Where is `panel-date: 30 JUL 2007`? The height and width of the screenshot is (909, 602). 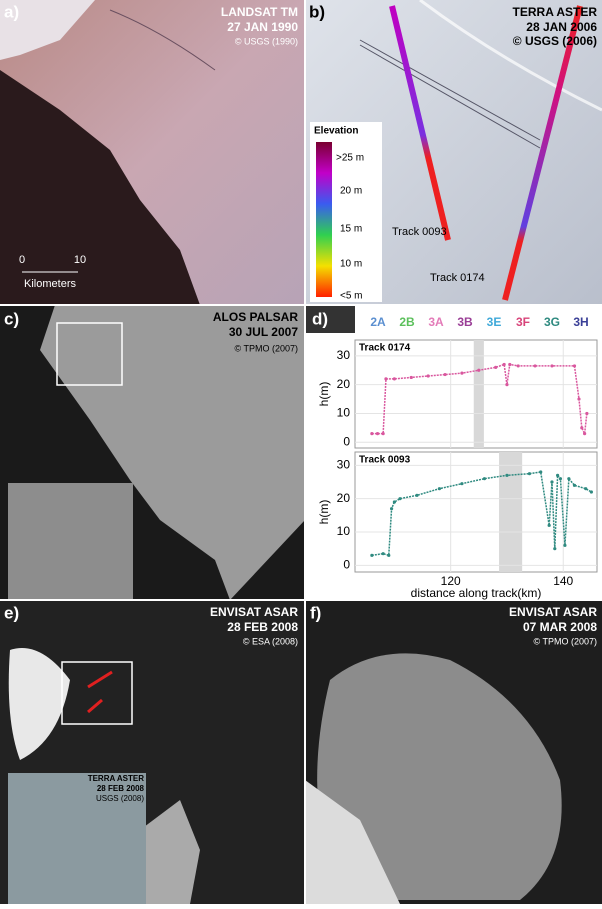 panel-date: 30 JUL 2007 is located at coordinates (263, 332).